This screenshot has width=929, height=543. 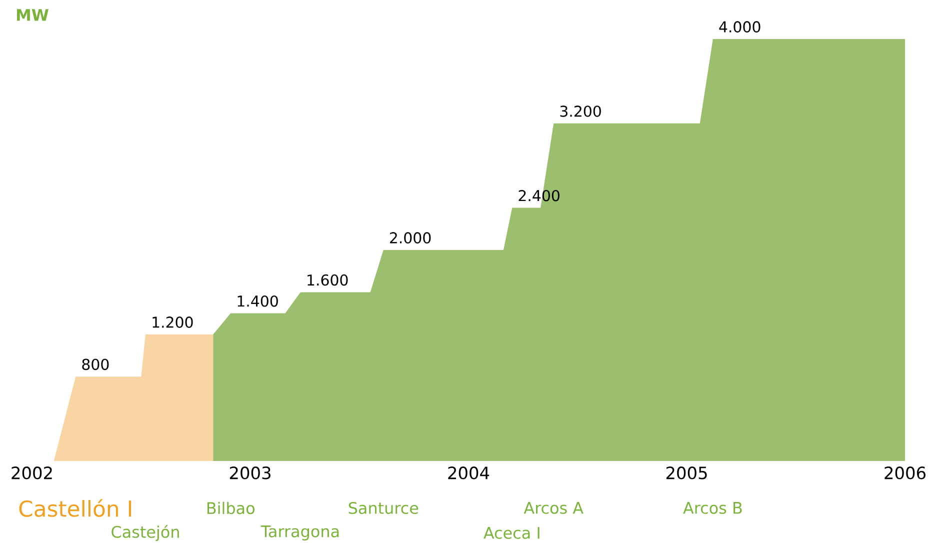 I want to click on text: Aceca I, so click(x=512, y=533).